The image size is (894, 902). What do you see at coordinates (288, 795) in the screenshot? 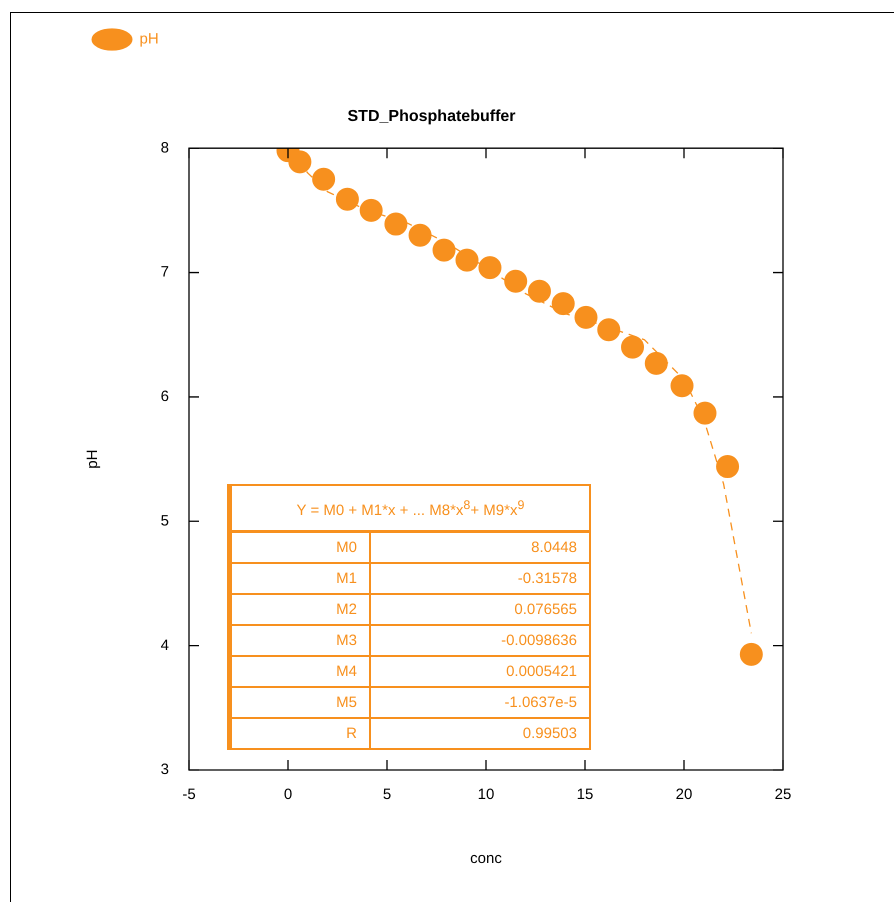
I see `x-tick-label: 0` at bounding box center [288, 795].